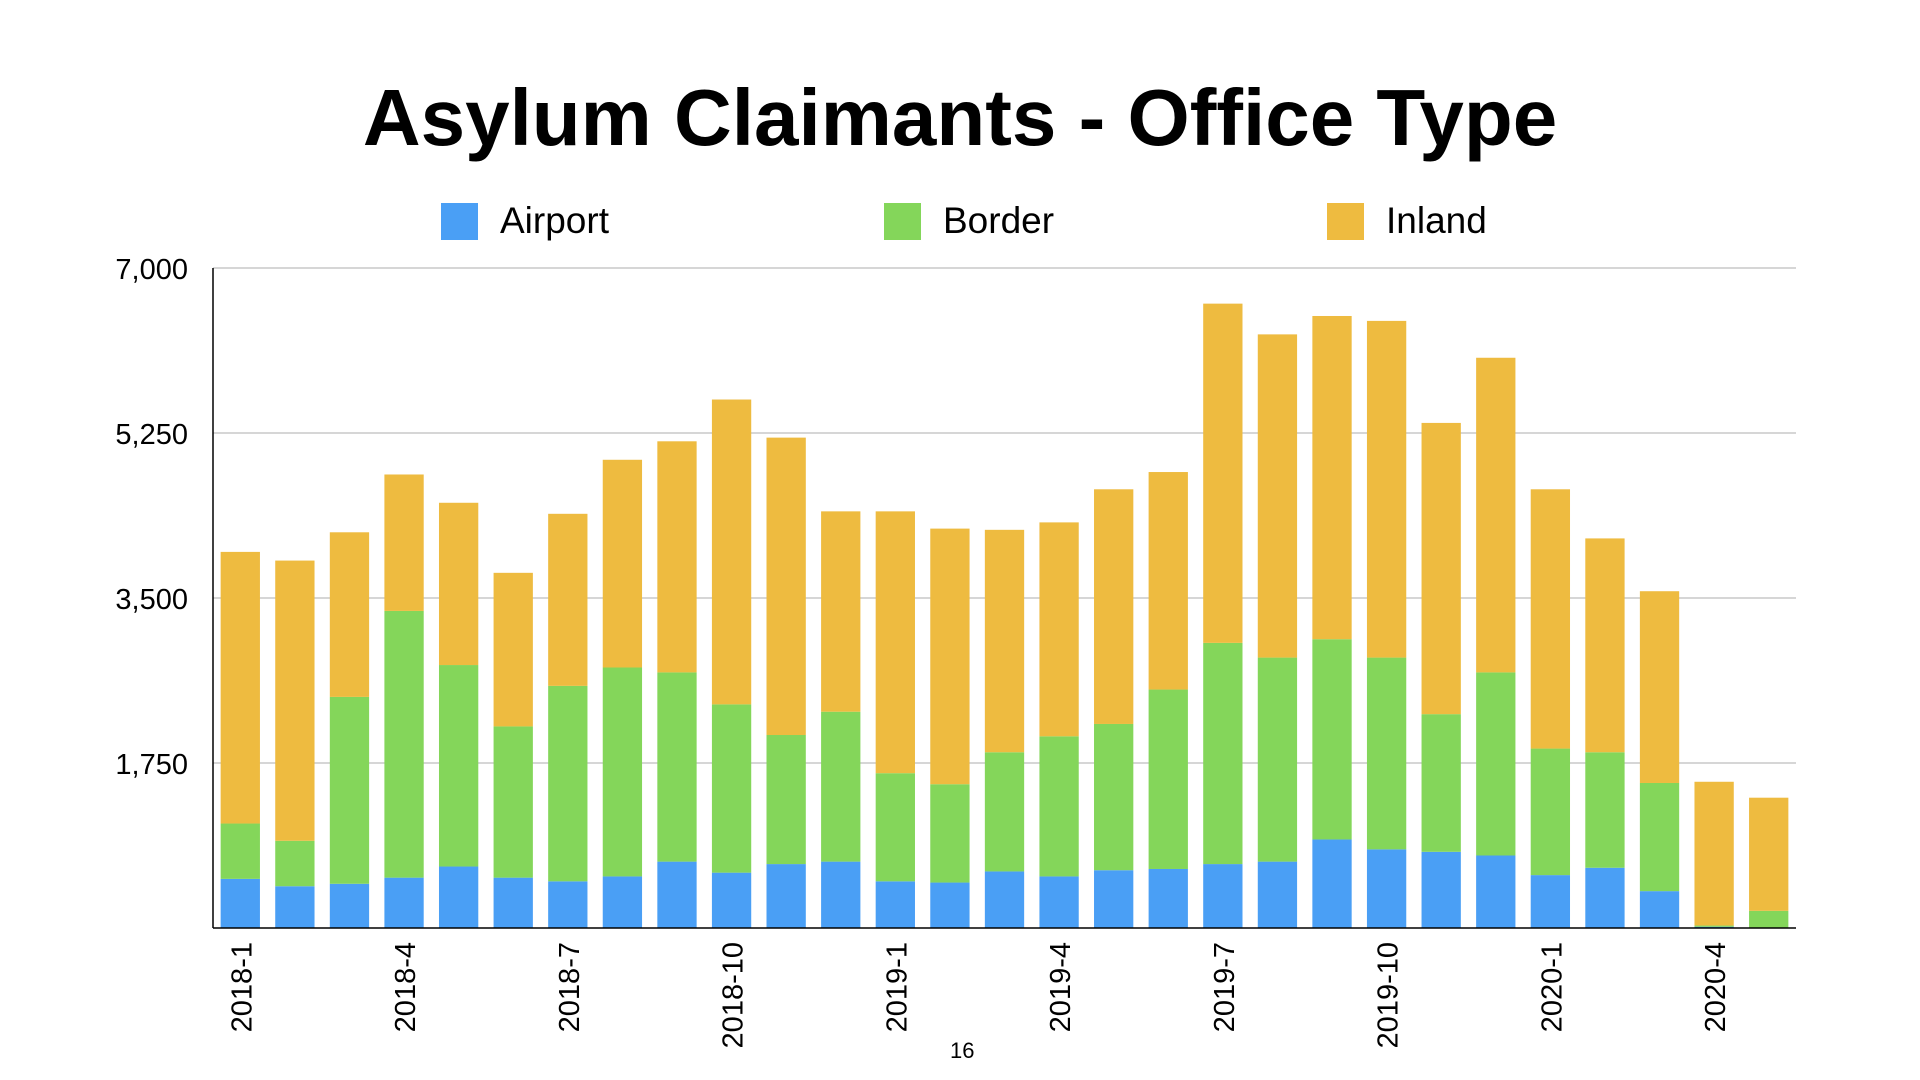 This screenshot has width=1920, height=1080. What do you see at coordinates (1552, 987) in the screenshot?
I see `x-tick-label: 2020-1` at bounding box center [1552, 987].